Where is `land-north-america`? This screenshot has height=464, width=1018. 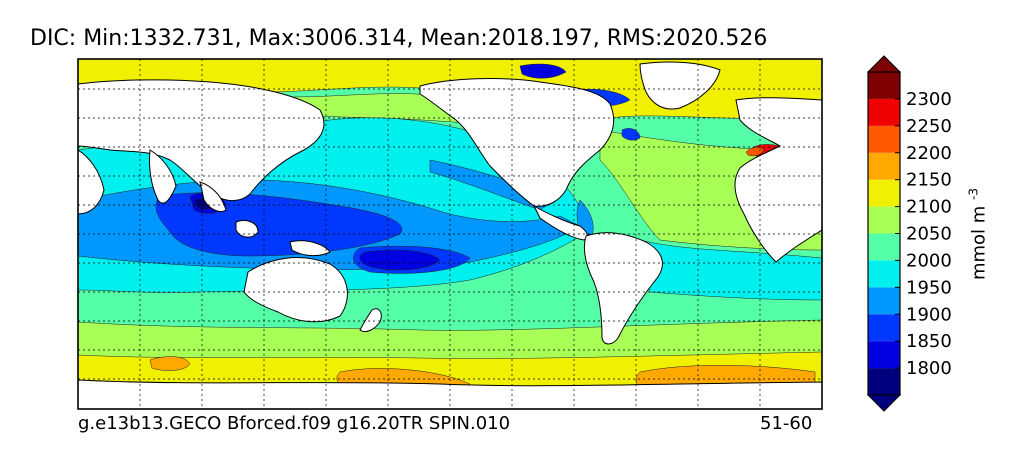 land-north-america is located at coordinates (517, 142).